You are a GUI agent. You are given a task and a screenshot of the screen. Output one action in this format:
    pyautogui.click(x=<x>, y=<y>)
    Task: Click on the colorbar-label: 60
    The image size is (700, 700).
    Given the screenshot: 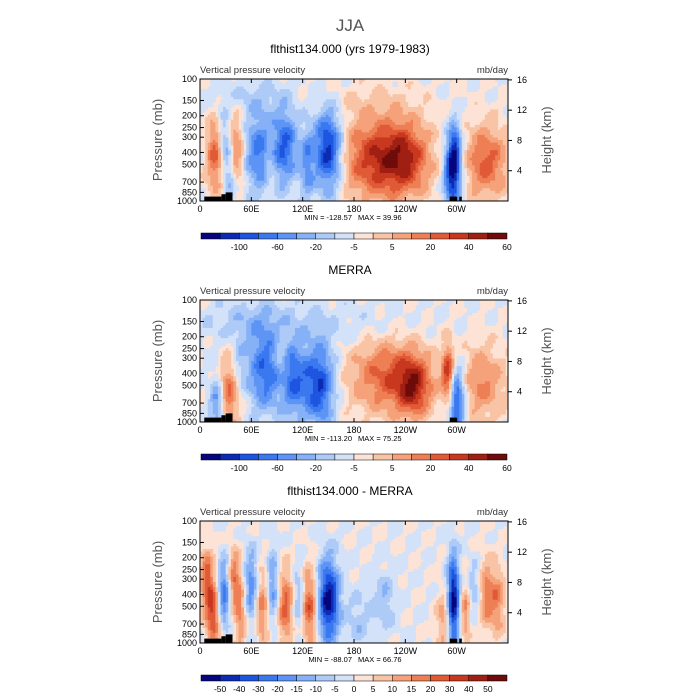 What is the action you would take?
    pyautogui.click(x=507, y=247)
    